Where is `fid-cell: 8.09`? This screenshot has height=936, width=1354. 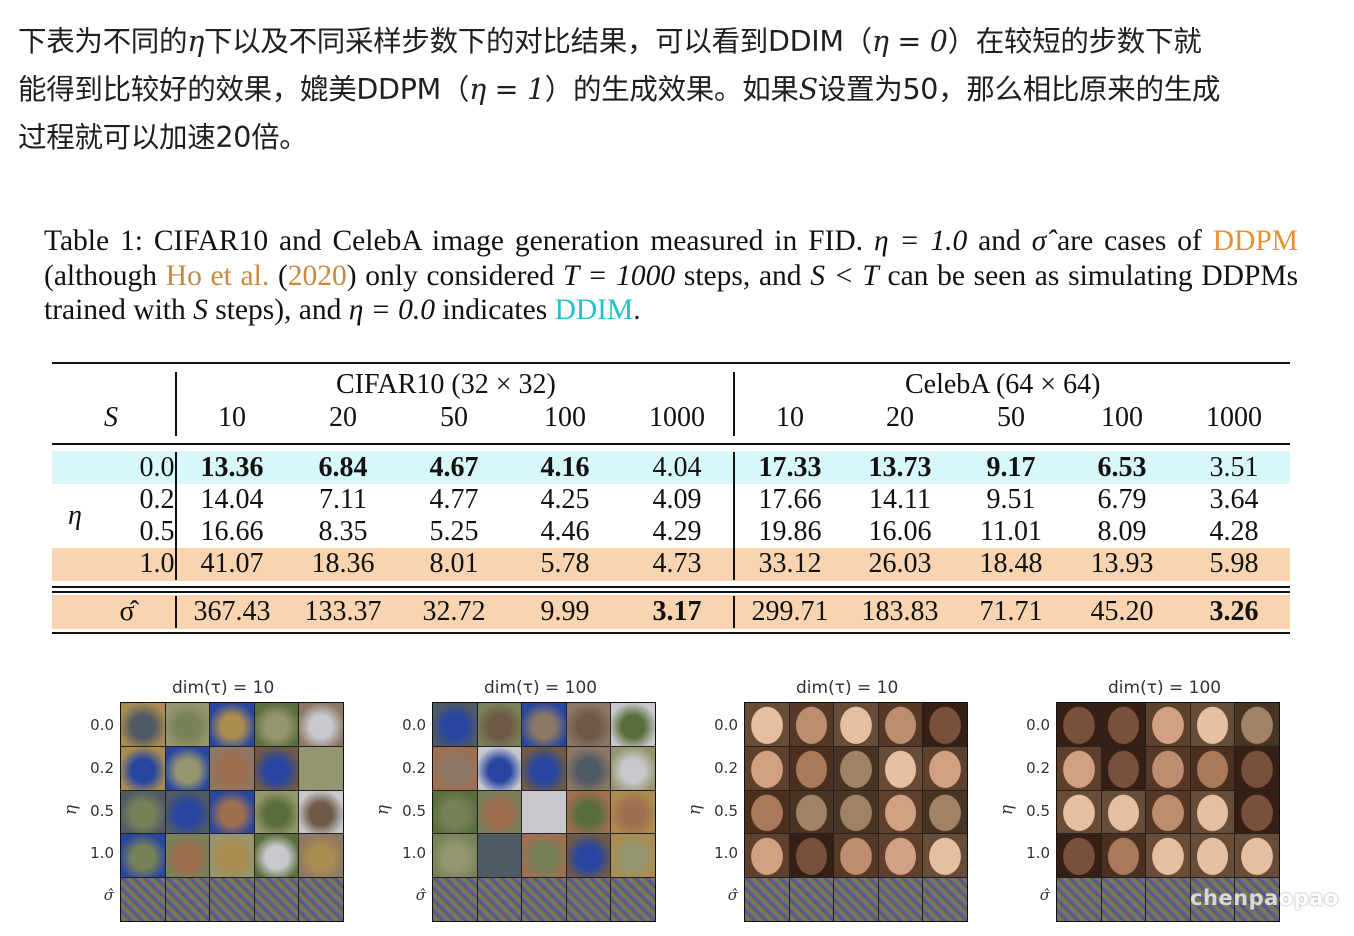
fid-cell: 8.09 is located at coordinates (1122, 531).